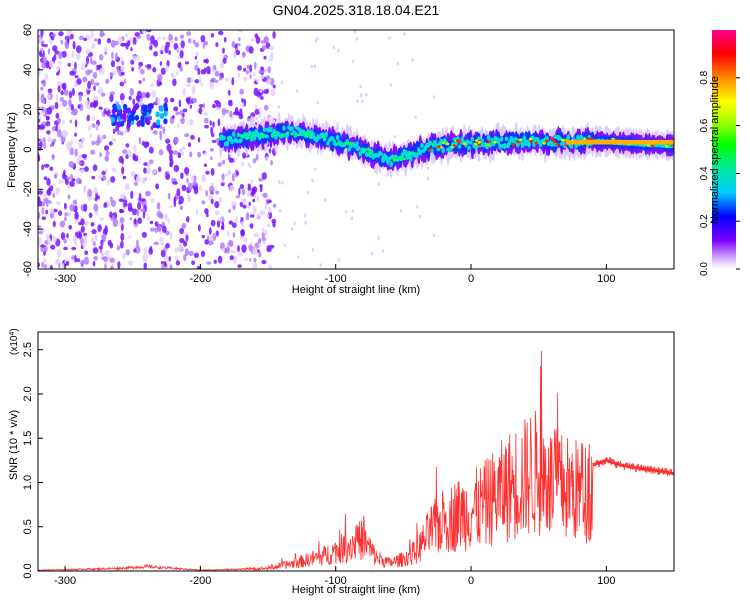  What do you see at coordinates (619, 142) in the screenshot?
I see `ridge-tail` at bounding box center [619, 142].